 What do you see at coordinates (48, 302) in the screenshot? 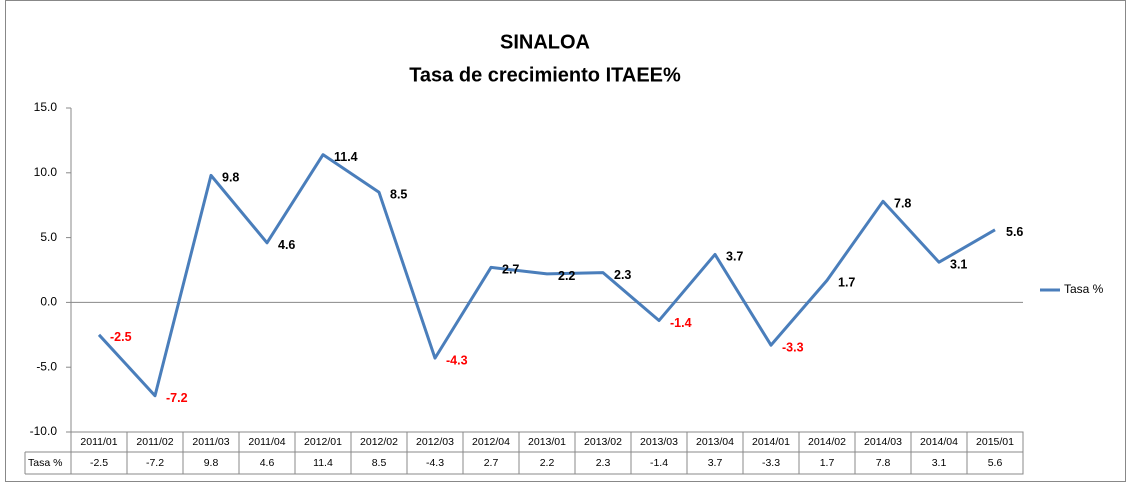
I see `y-tick-label: 0.0` at bounding box center [48, 302].